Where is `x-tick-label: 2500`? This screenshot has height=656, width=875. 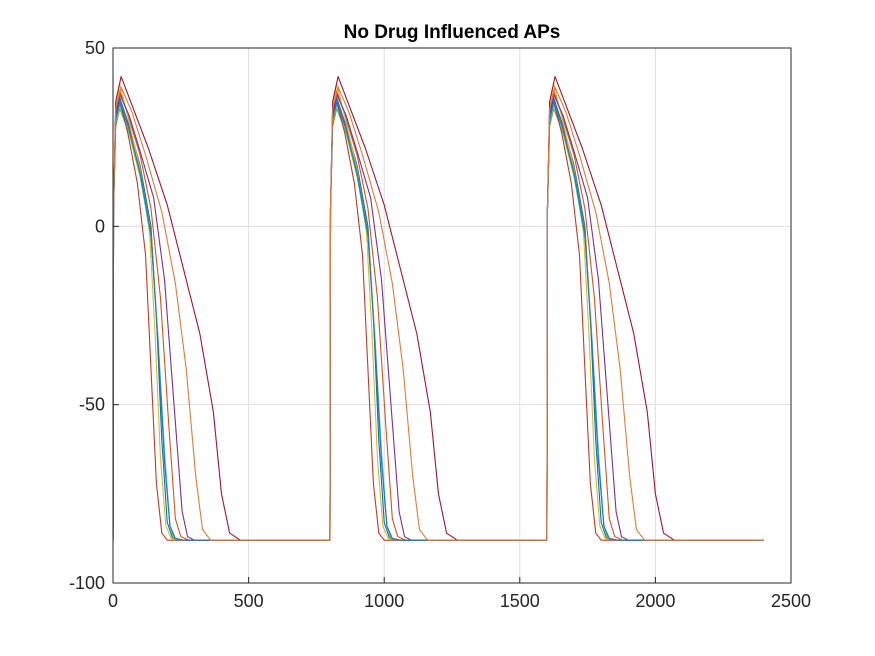 x-tick-label: 2500 is located at coordinates (791, 601).